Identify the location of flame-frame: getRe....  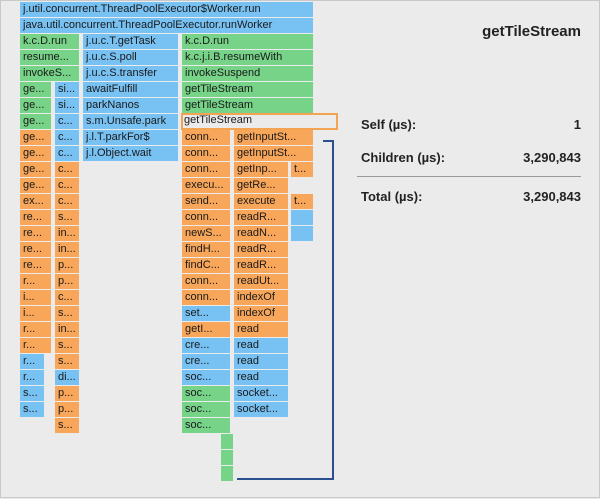
(261, 185).